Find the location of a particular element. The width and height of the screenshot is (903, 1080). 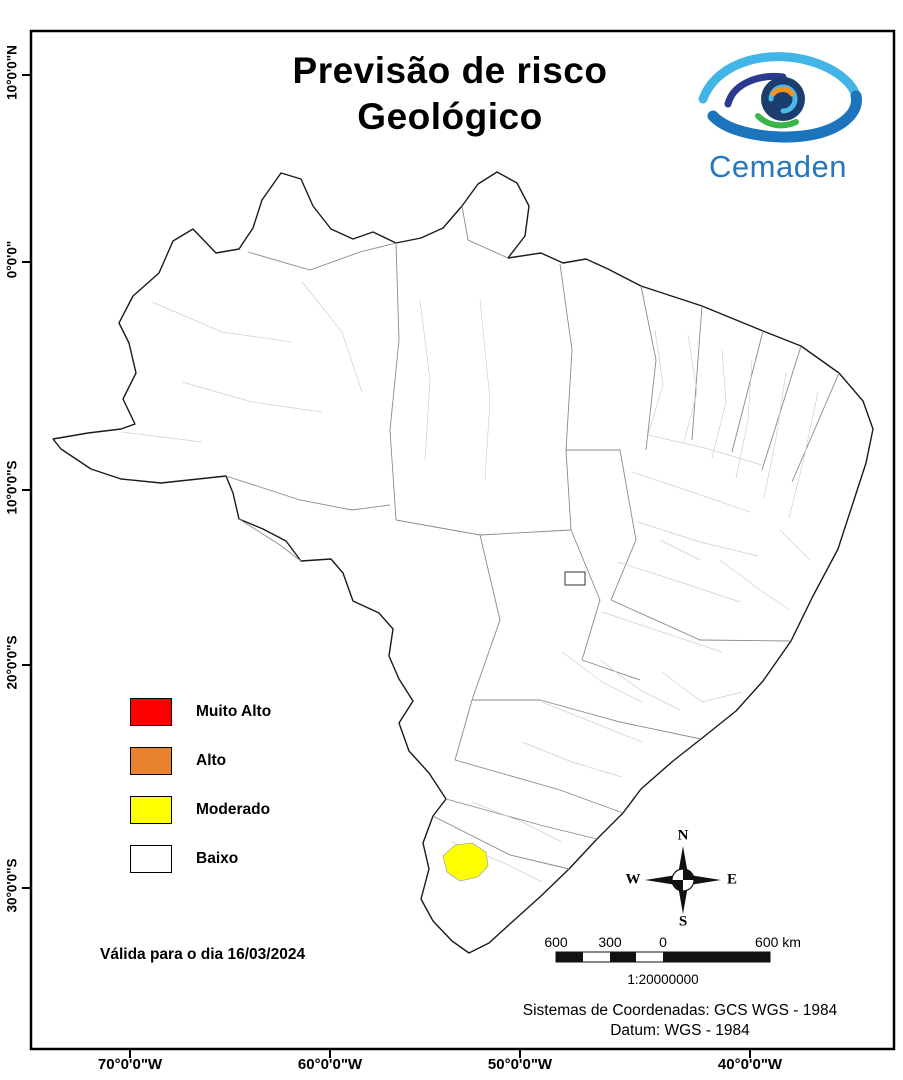

title-line-1: Previsão de risco is located at coordinates (450, 70).